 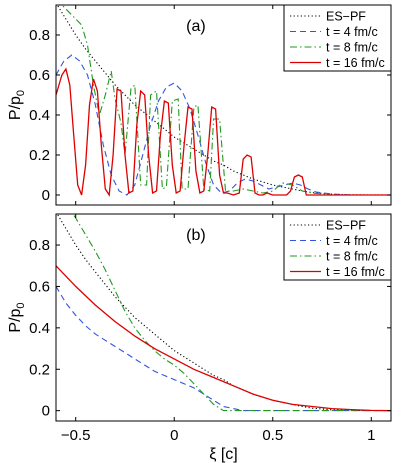 What do you see at coordinates (196, 235) in the screenshot?
I see `panel-label: (b)` at bounding box center [196, 235].